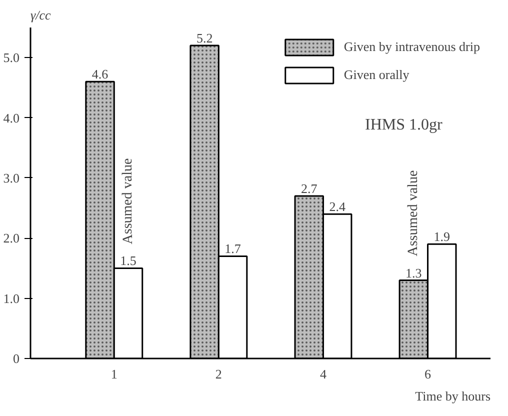 Image resolution: width=508 pixels, height=416 pixels. Describe the element at coordinates (128, 260) in the screenshot. I see `data-label: 1.5` at that location.